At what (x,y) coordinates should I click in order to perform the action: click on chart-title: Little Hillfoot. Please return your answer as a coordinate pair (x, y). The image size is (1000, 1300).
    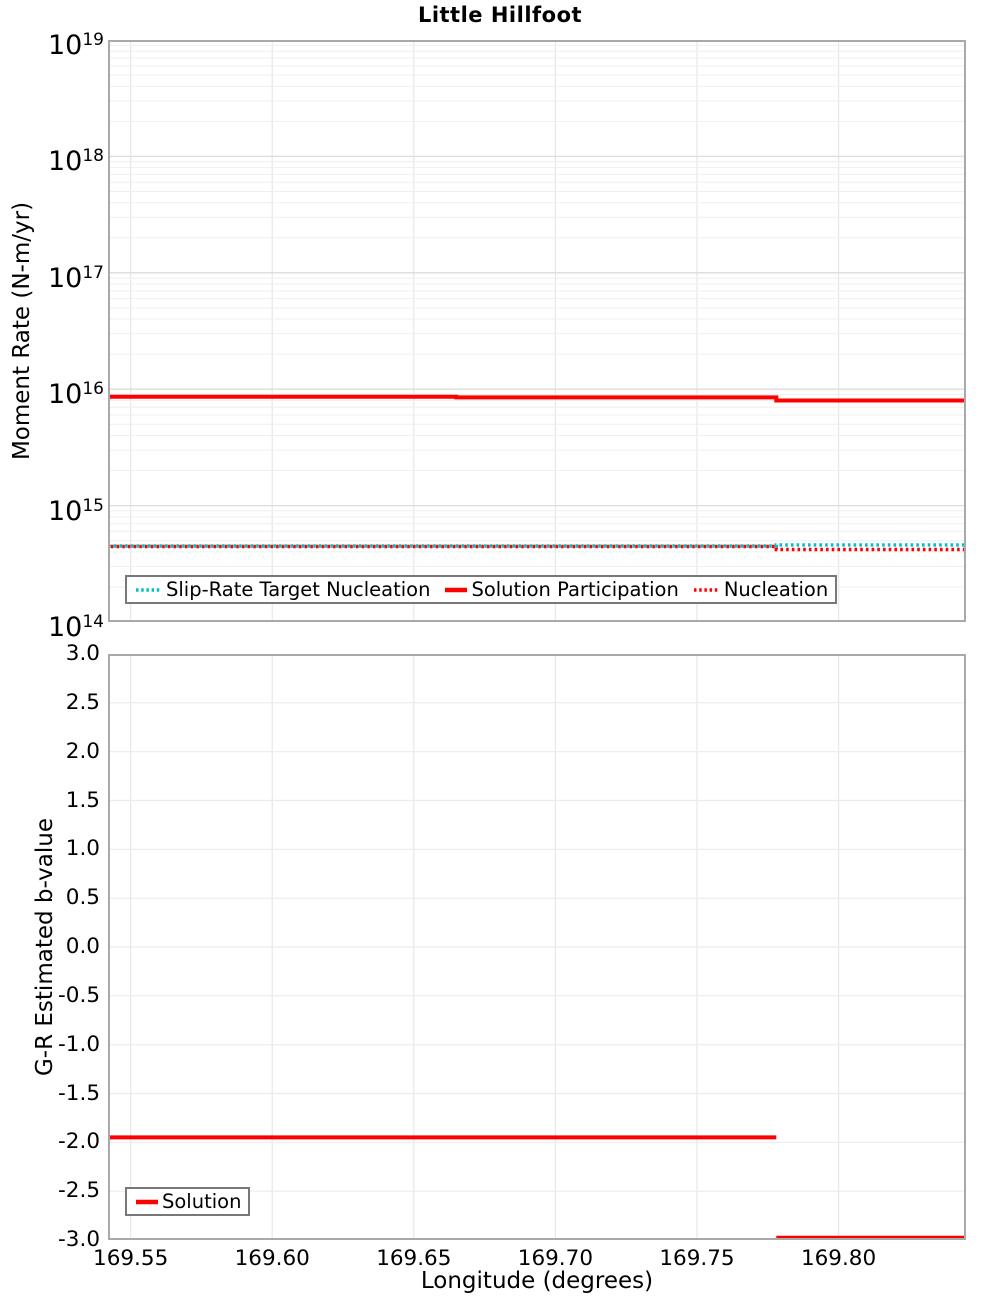
    Looking at the image, I should click on (500, 15).